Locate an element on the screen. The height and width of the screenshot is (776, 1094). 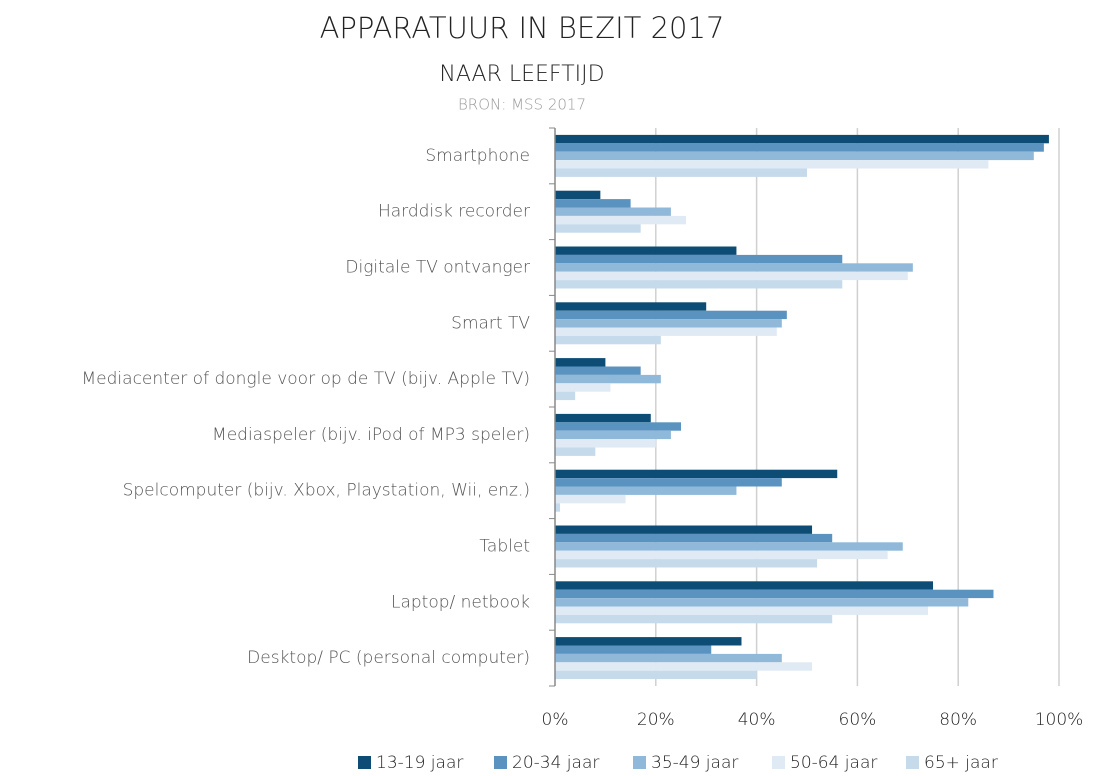
legend-label: 50-64 jaar is located at coordinates (833, 763).